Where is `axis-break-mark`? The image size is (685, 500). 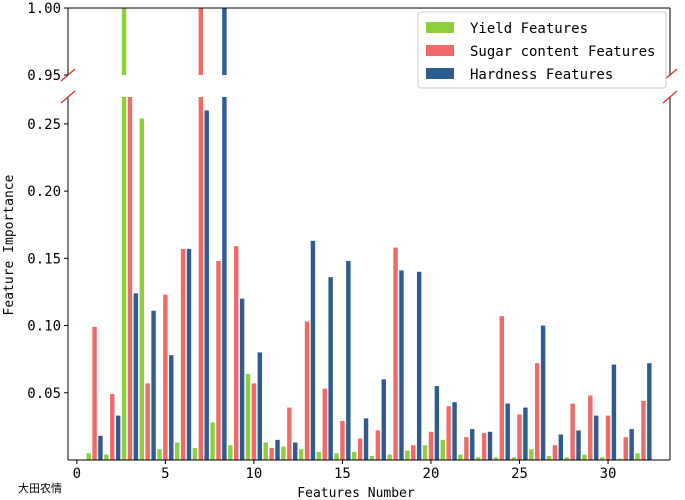
axis-break-mark is located at coordinates (670, 97).